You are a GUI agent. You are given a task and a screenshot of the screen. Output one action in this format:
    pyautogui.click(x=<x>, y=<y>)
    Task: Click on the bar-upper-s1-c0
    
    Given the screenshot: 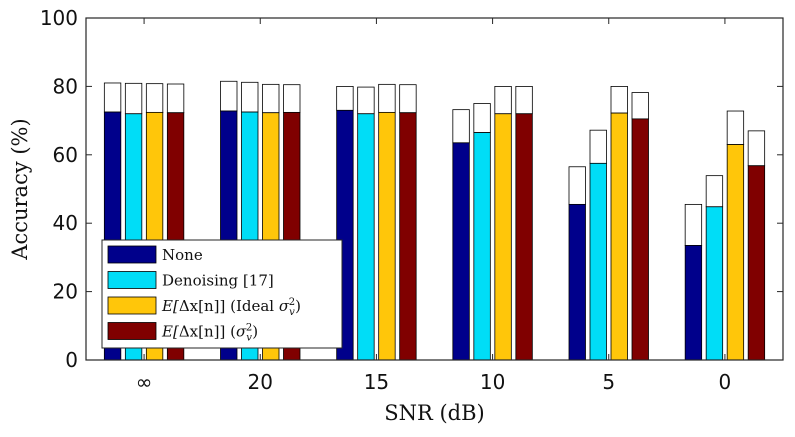 What is the action you would take?
    pyautogui.click(x=133, y=98)
    